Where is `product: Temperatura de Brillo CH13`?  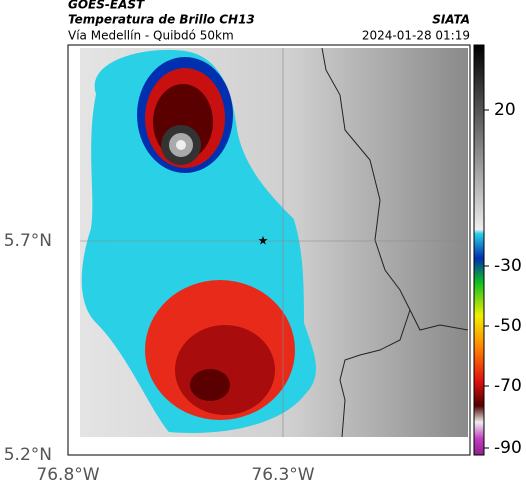 product: Temperatura de Brillo CH13 is located at coordinates (161, 20).